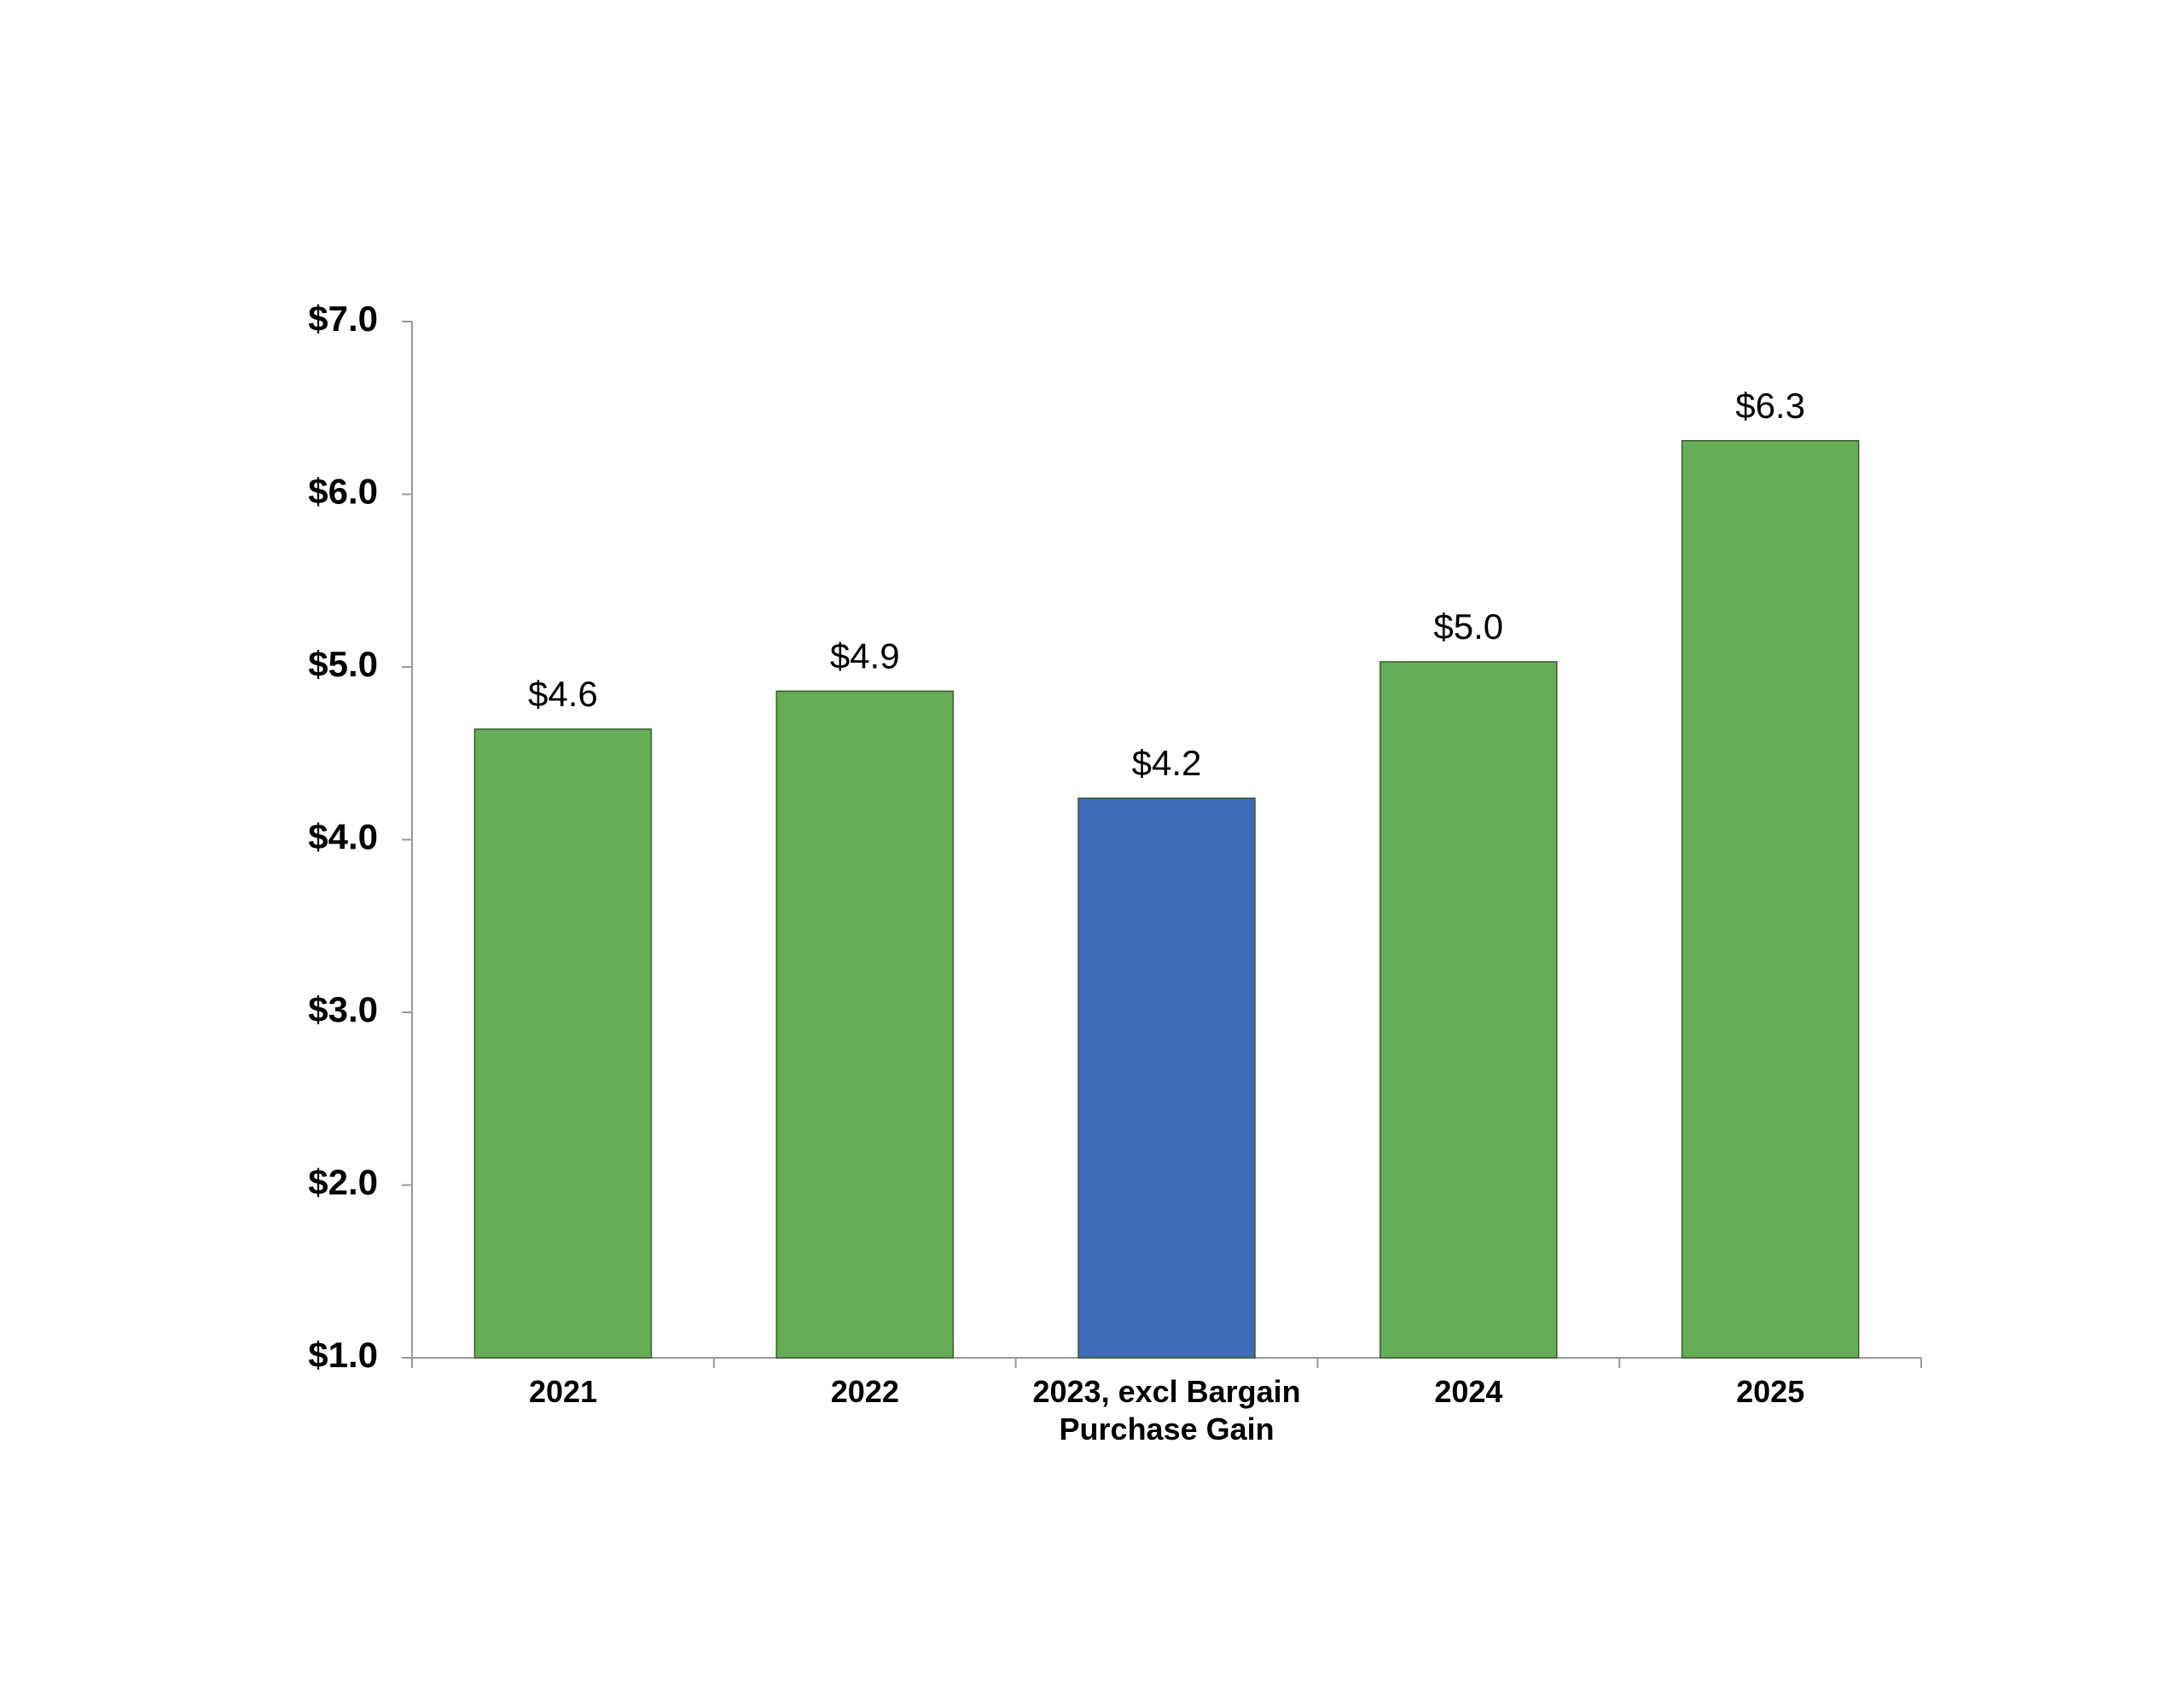 Image resolution: width=2184 pixels, height=1687 pixels. Describe the element at coordinates (1167, 763) in the screenshot. I see `value-label: $4.2` at that location.